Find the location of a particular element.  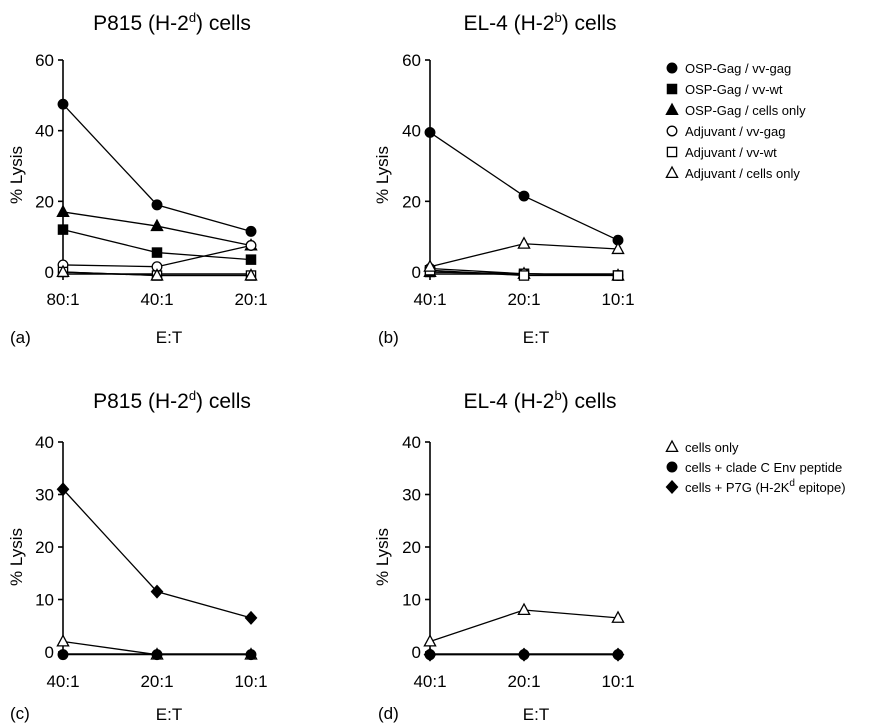

panel-label: (a) is located at coordinates (20, 337).